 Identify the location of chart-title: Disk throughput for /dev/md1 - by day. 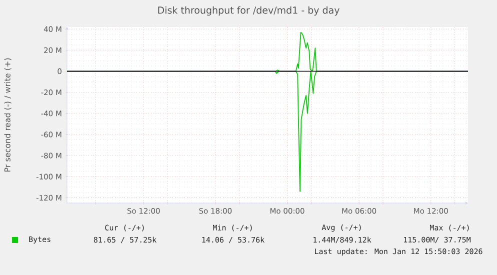
(249, 11).